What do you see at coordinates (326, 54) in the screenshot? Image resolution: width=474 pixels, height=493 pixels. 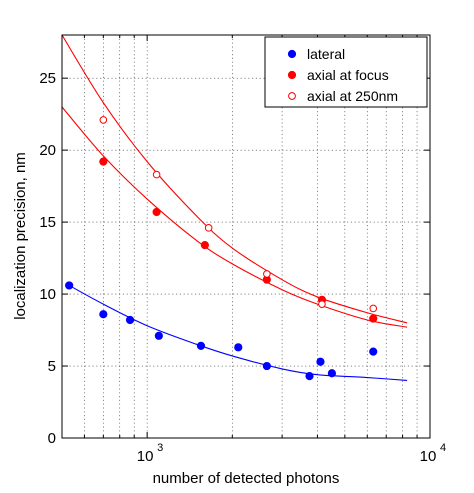 I see `legend-label-lateral: lateral` at bounding box center [326, 54].